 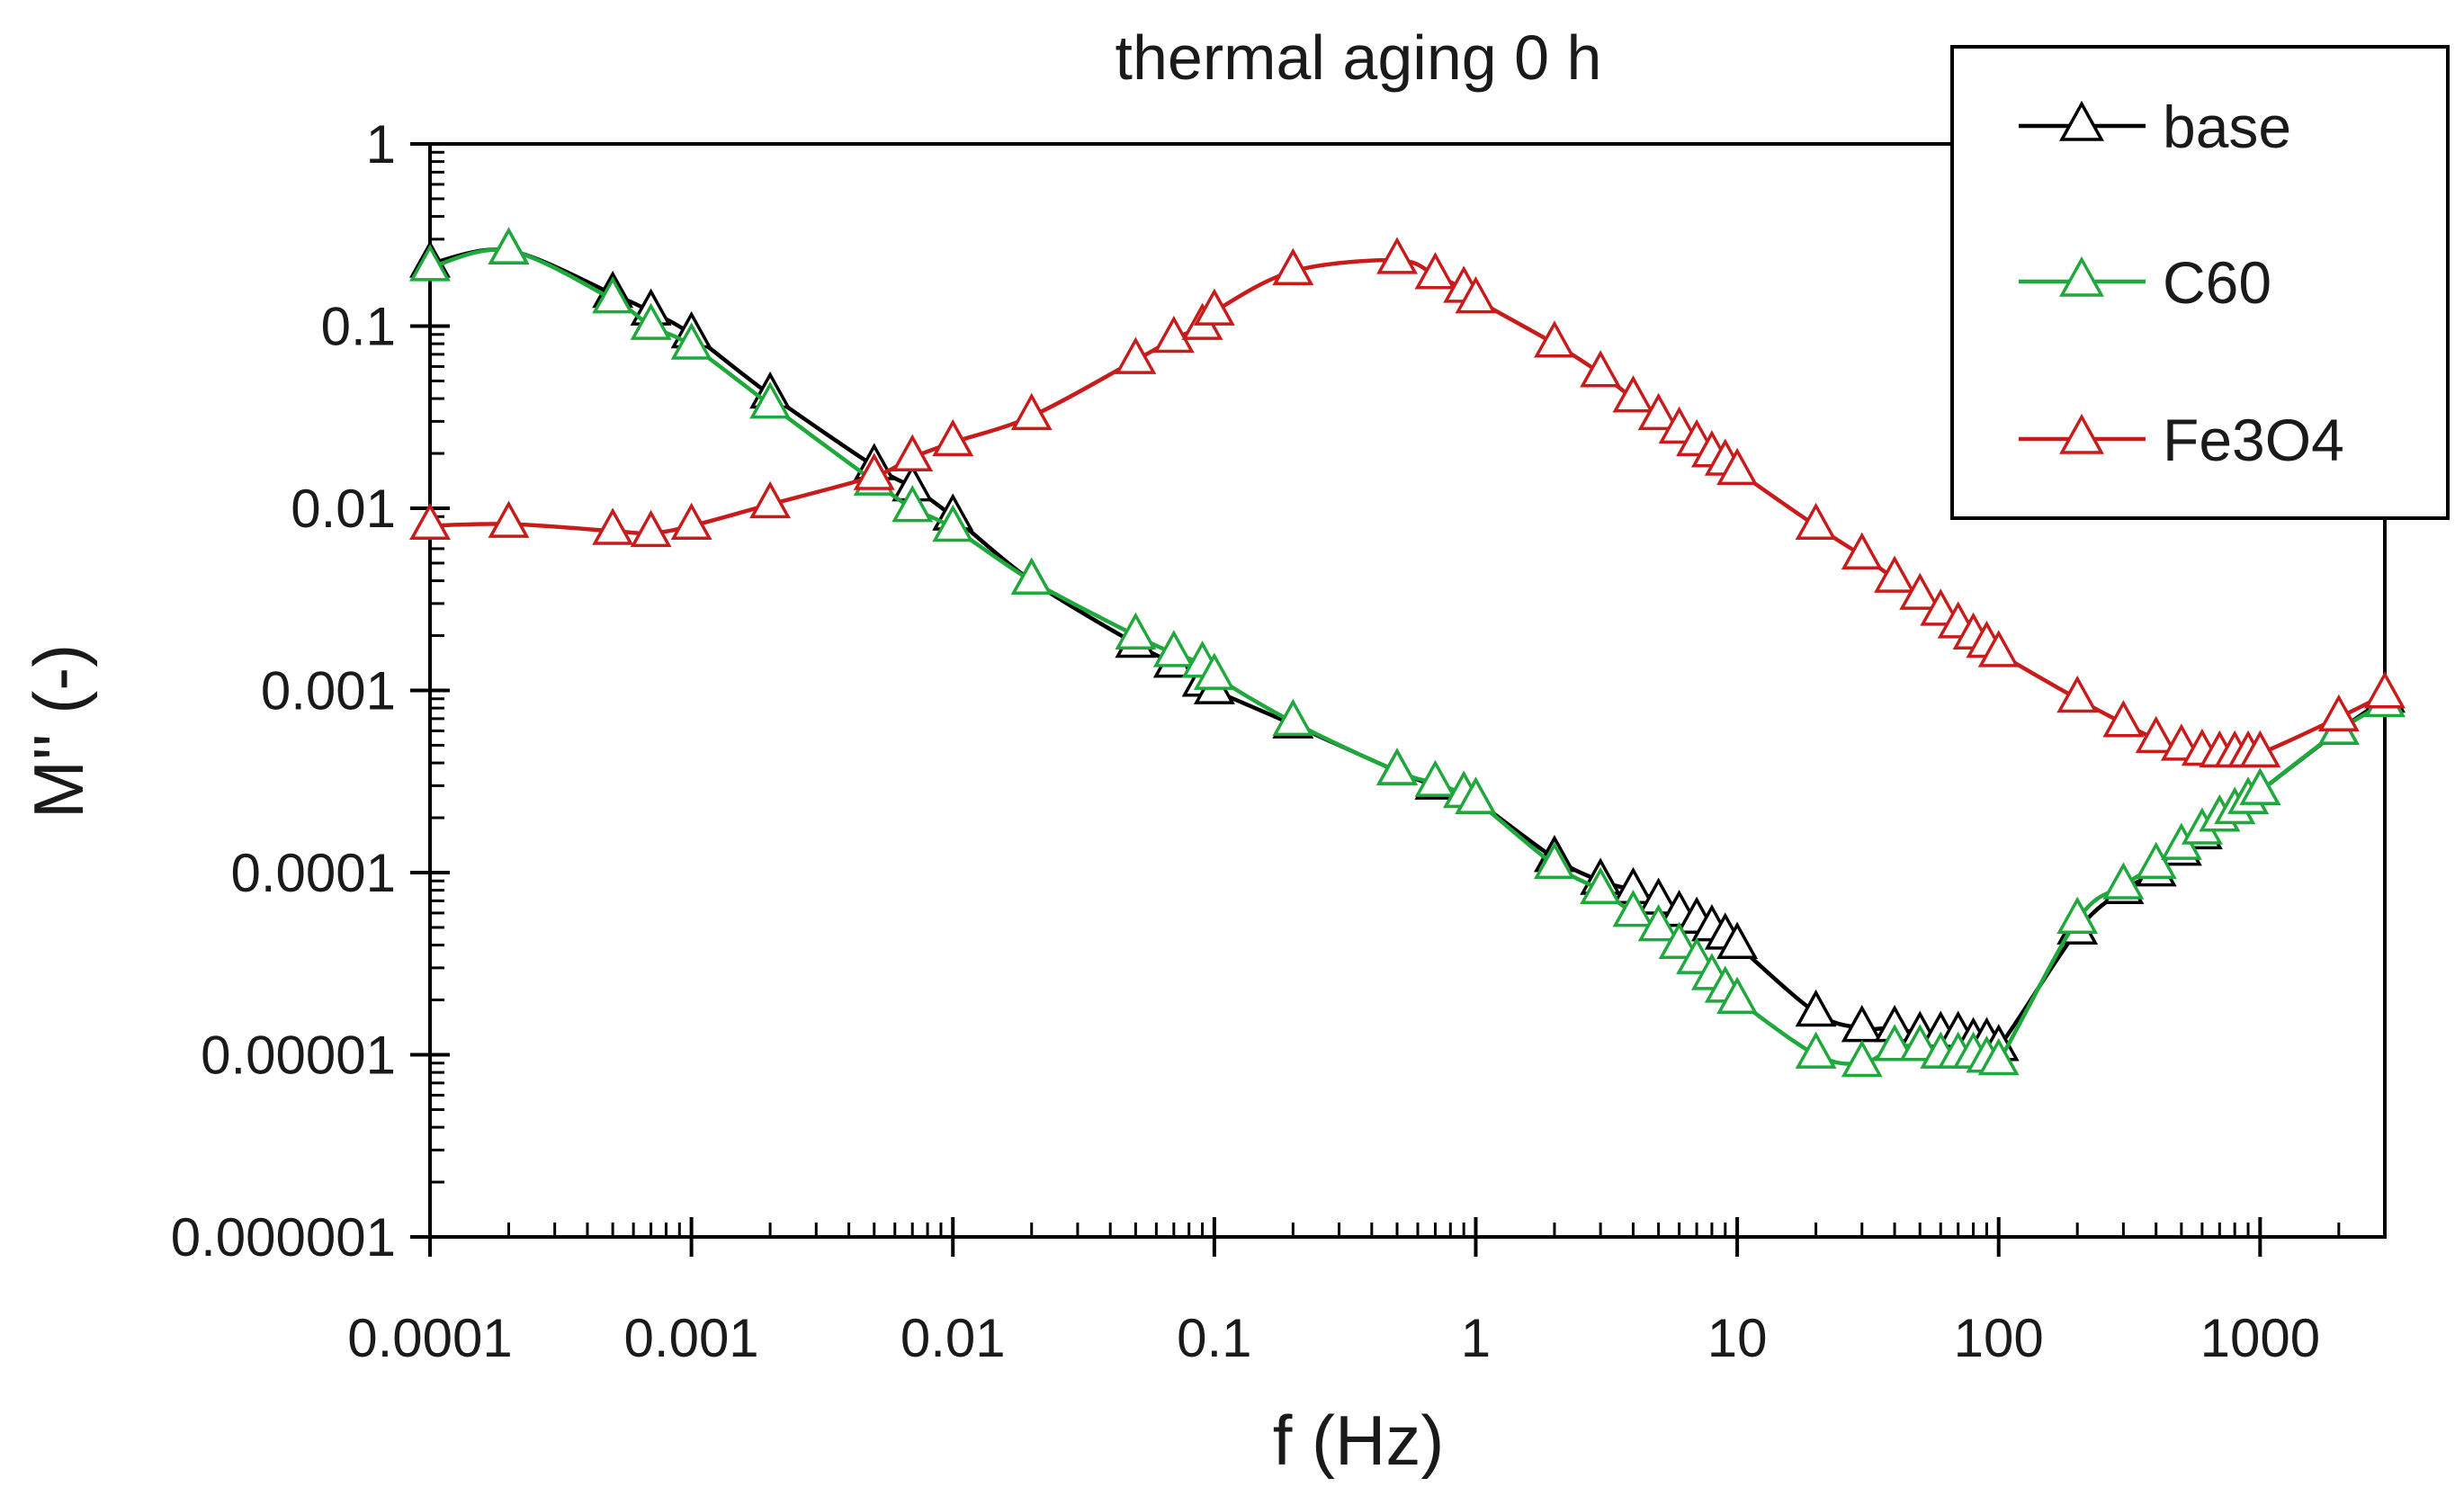 I want to click on y-axis-label: M'' (-), so click(x=58, y=731).